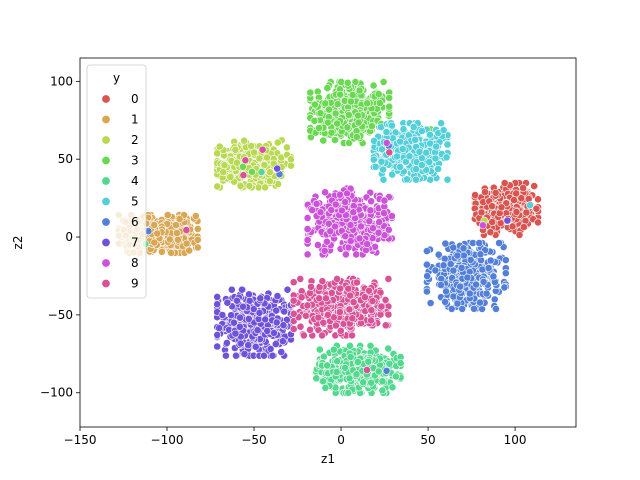 The height and width of the screenshot is (480, 640). What do you see at coordinates (135, 222) in the screenshot?
I see `legend-label-6: 6` at bounding box center [135, 222].